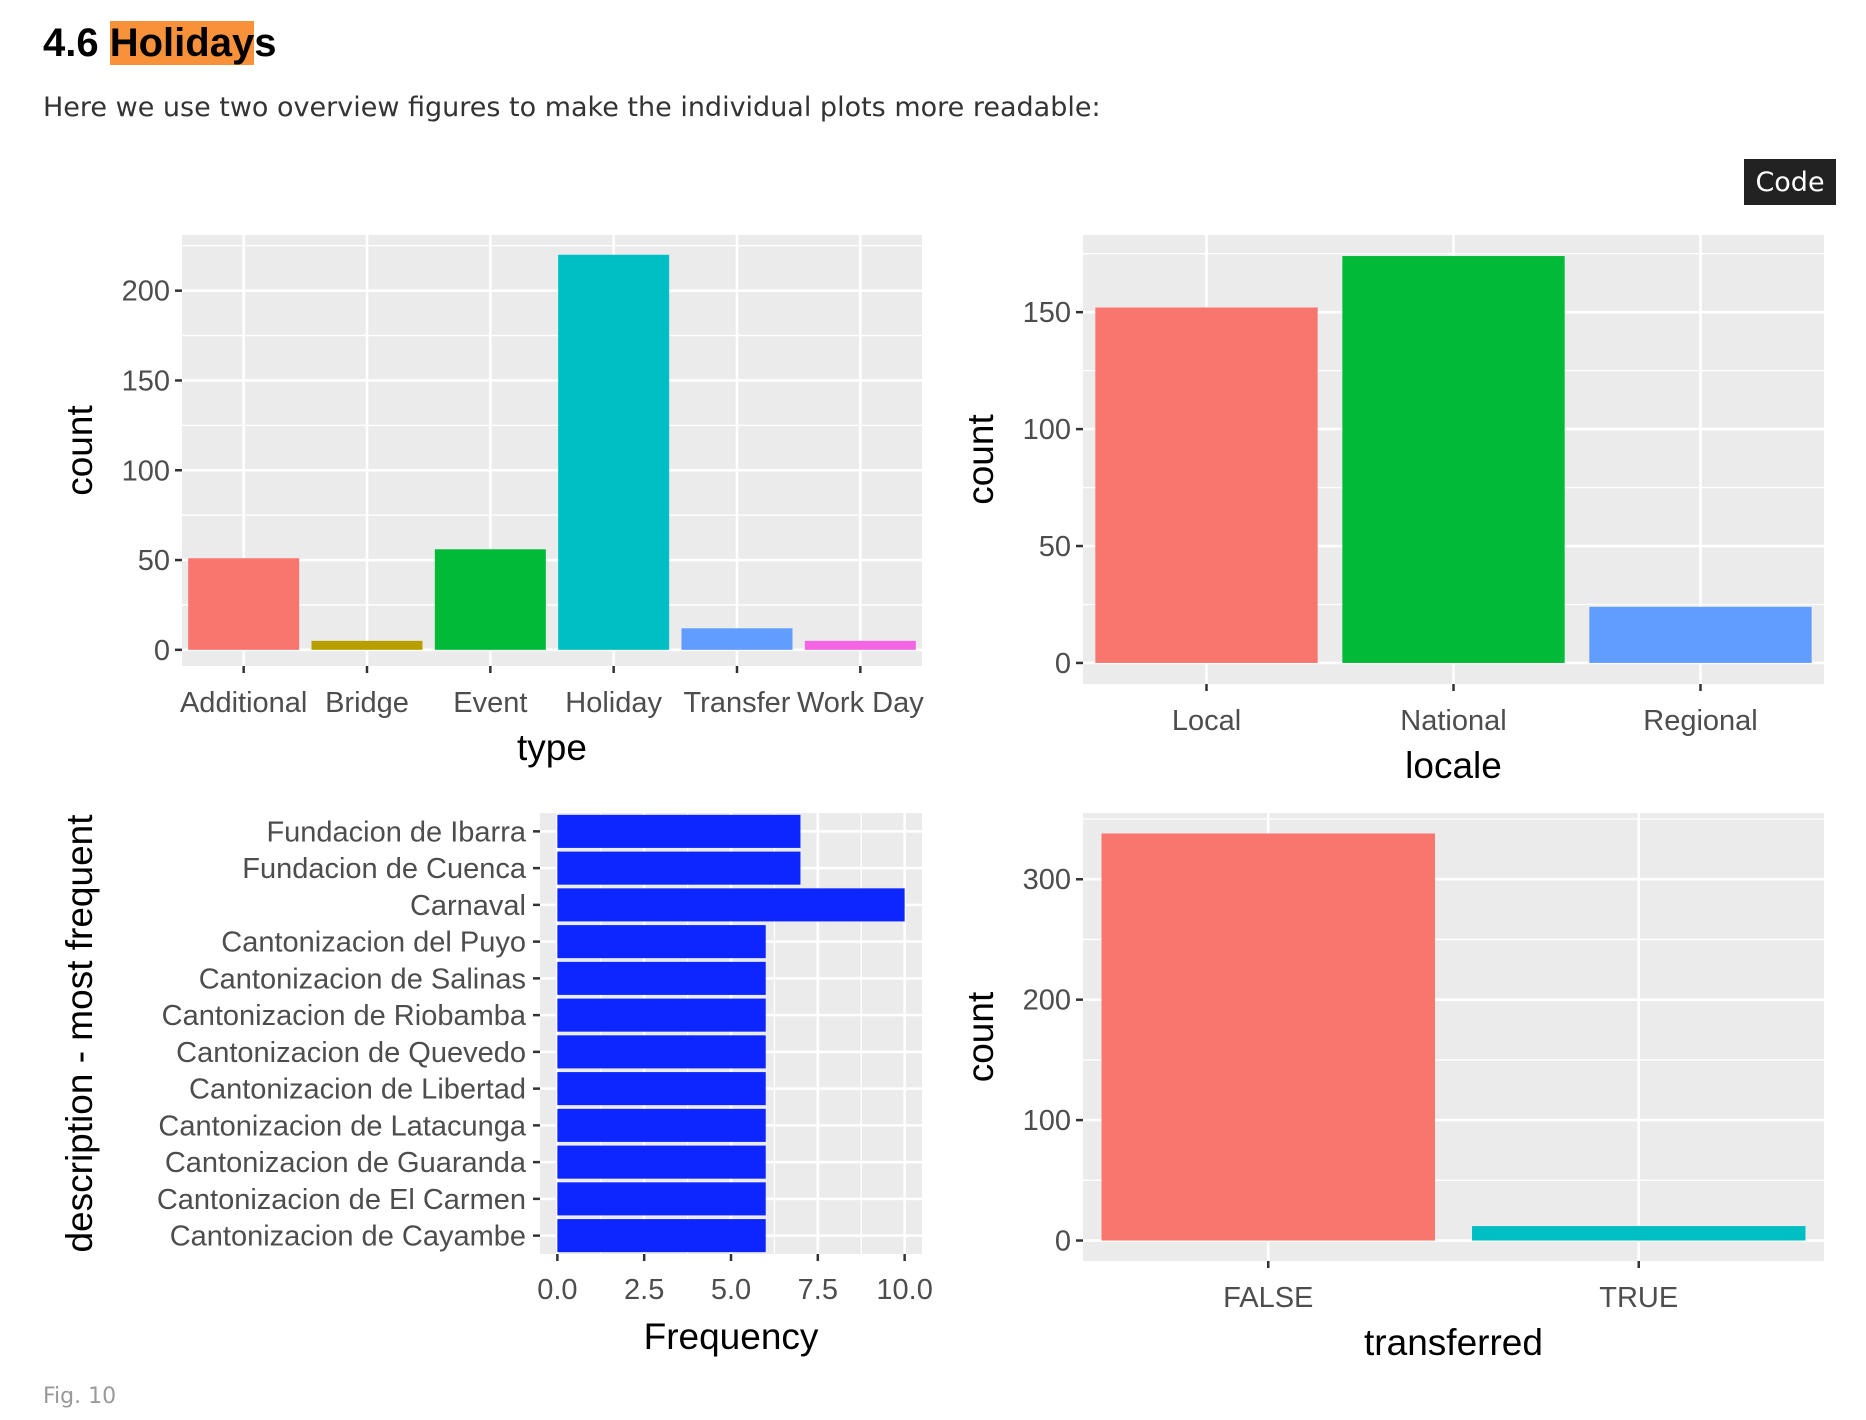 The image size is (1866, 1420). I want to click on plot-panel-bg, so click(552, 450).